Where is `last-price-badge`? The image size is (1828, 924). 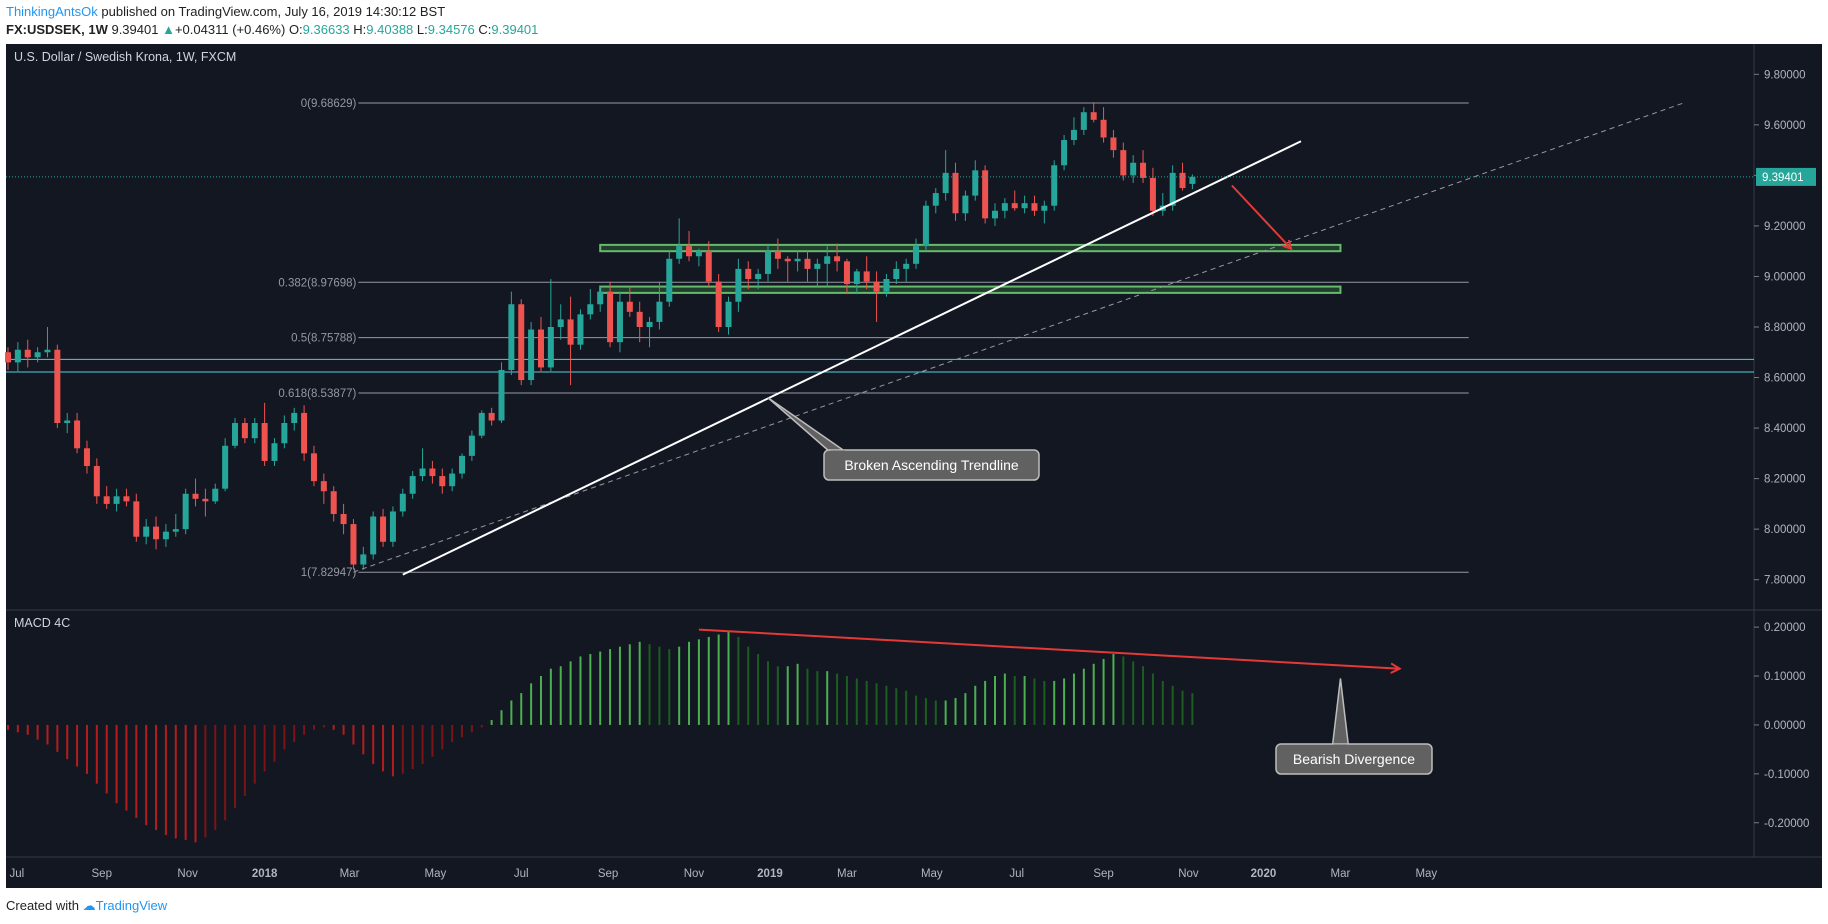
last-price-badge is located at coordinates (1786, 176).